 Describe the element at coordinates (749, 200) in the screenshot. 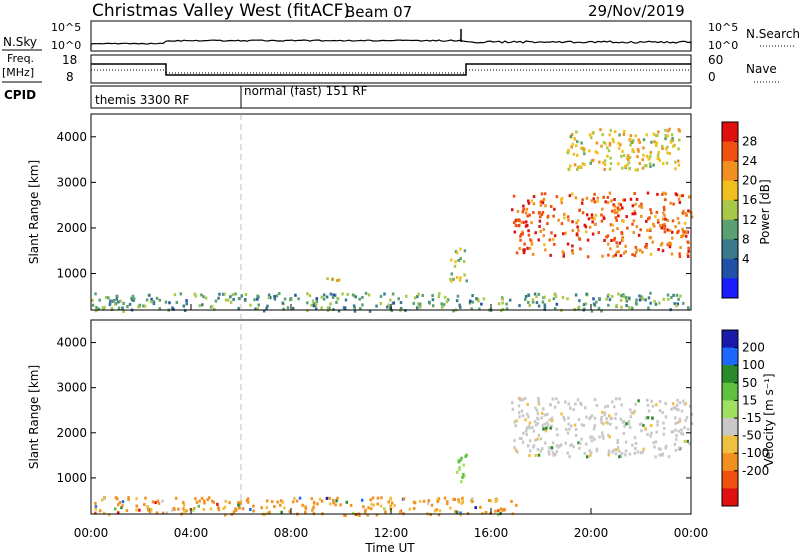

I see `colorbar-tick-label: 16` at that location.